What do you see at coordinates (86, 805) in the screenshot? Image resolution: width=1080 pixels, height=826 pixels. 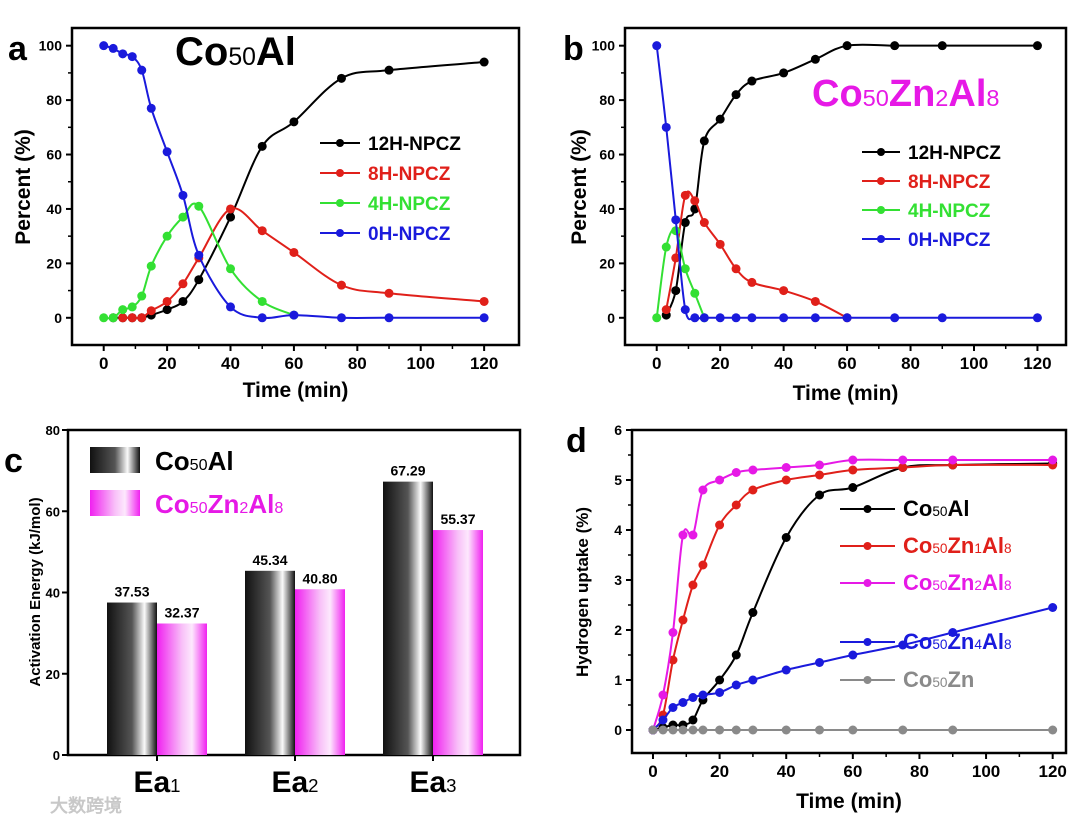 I see `watermark: 大数跨境` at bounding box center [86, 805].